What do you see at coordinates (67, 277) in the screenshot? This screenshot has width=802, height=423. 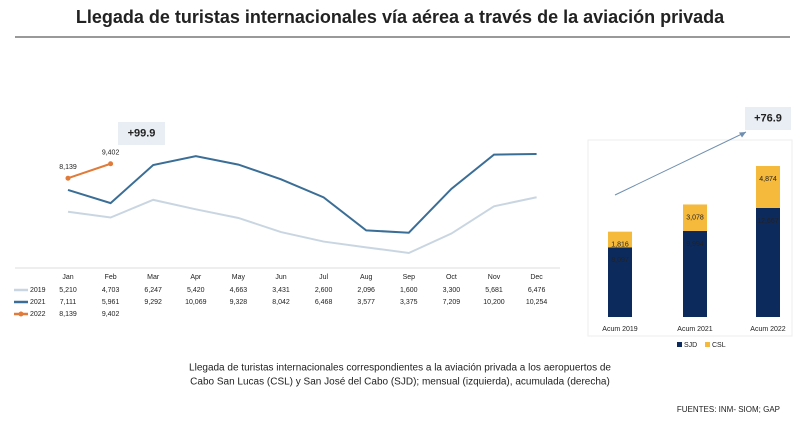 I see `x-tick-label: Jan` at bounding box center [67, 277].